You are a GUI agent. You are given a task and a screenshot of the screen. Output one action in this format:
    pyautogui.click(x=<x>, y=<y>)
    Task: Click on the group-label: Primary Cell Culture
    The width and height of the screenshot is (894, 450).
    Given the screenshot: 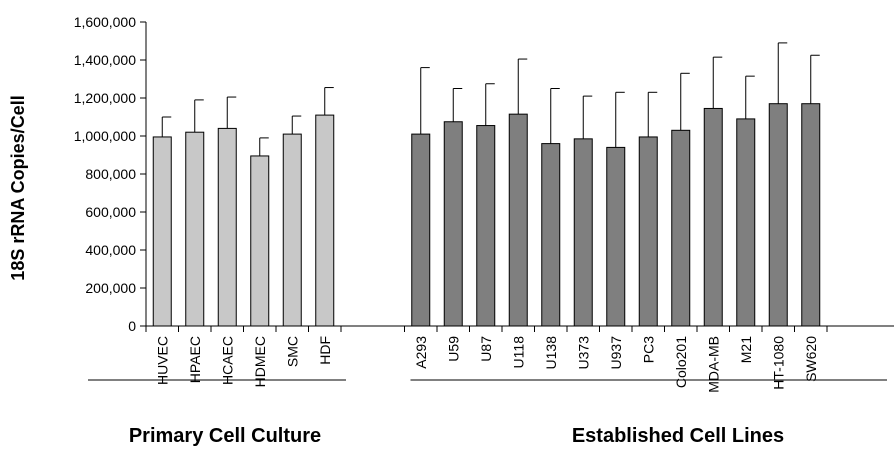 What is the action you would take?
    pyautogui.click(x=225, y=436)
    